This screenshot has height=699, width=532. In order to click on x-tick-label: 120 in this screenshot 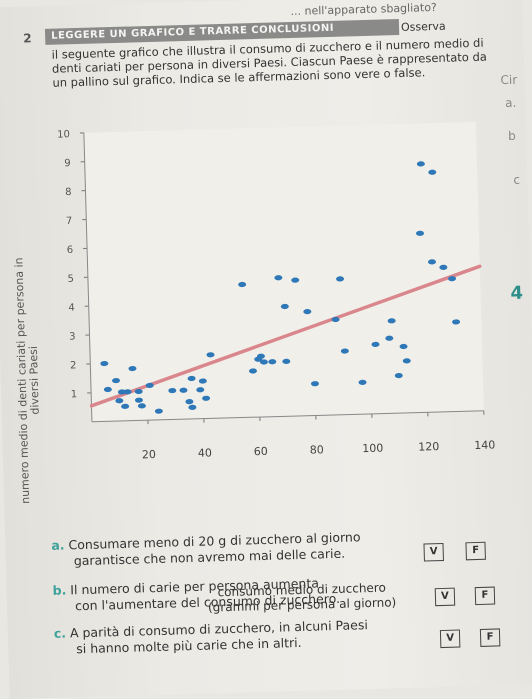, I will do `click(428, 447)`.